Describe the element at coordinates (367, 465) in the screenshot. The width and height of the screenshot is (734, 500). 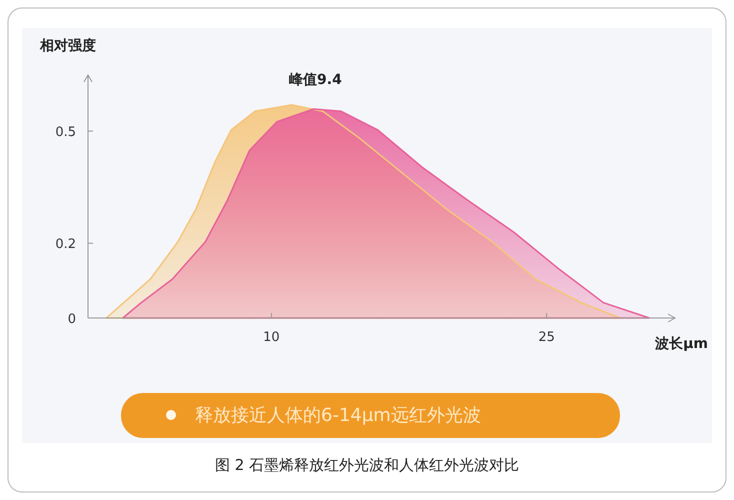
I see `caption: 图 2 石墨烯释放红外光波和人体红外光波对比` at that location.